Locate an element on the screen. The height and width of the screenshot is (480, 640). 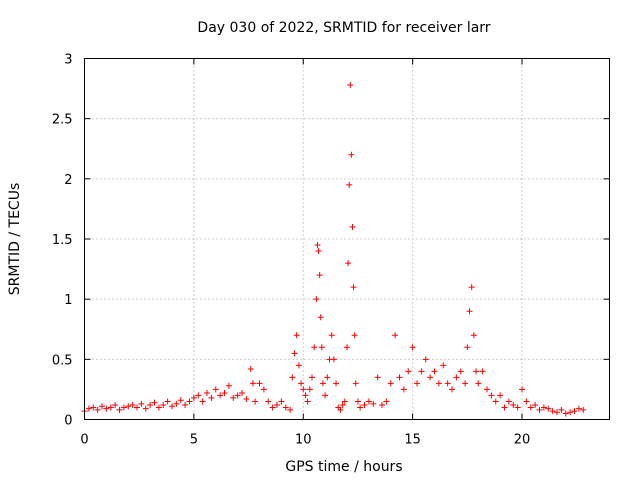
y-tick-label: 1.5 is located at coordinates (62, 240).